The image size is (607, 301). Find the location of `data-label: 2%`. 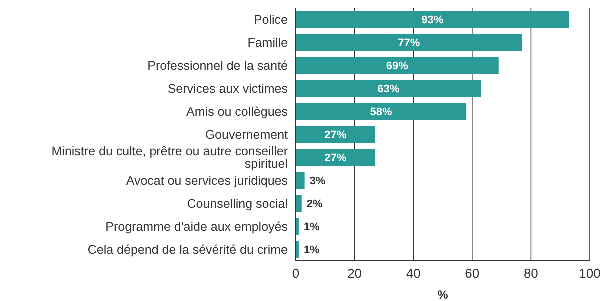

data-label: 2% is located at coordinates (314, 204).